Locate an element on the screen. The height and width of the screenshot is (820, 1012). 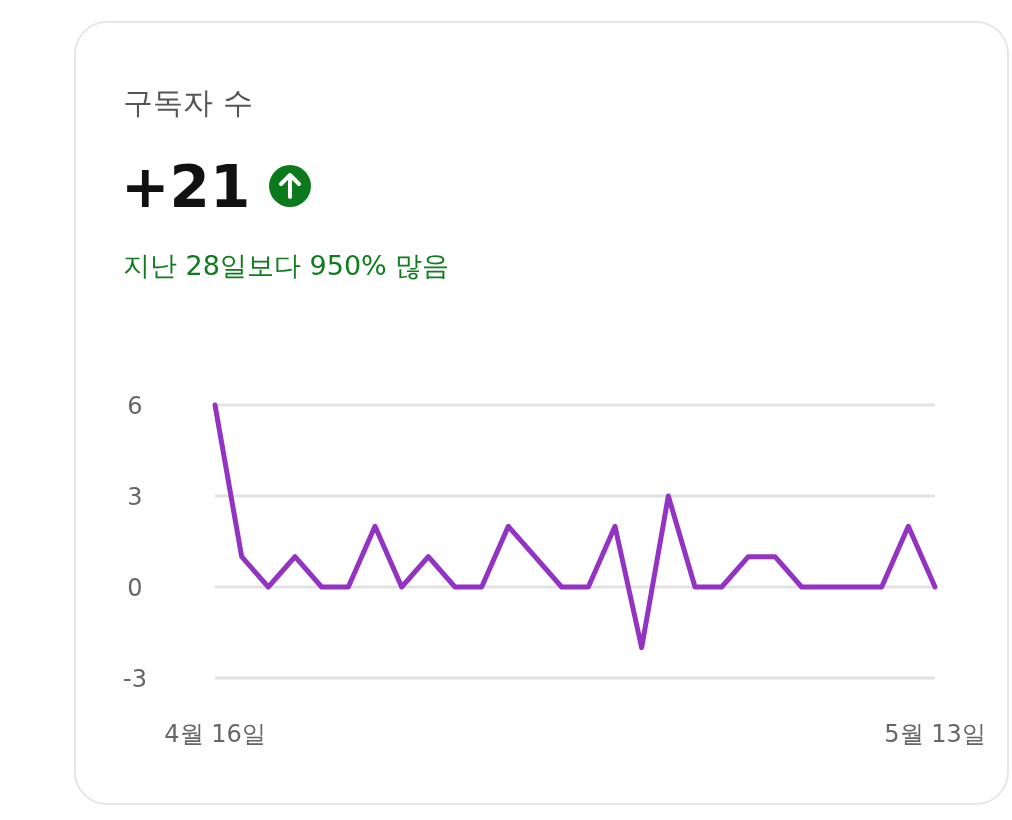
y-tick-label: -3 is located at coordinates (135, 679).